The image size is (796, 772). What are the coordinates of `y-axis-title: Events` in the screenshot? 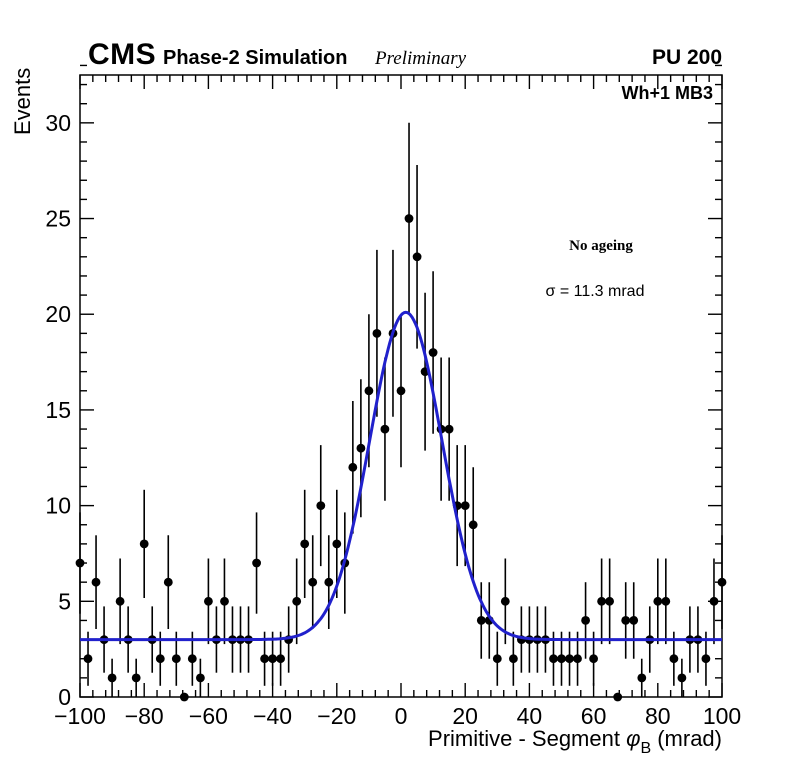 It's located at (22, 101).